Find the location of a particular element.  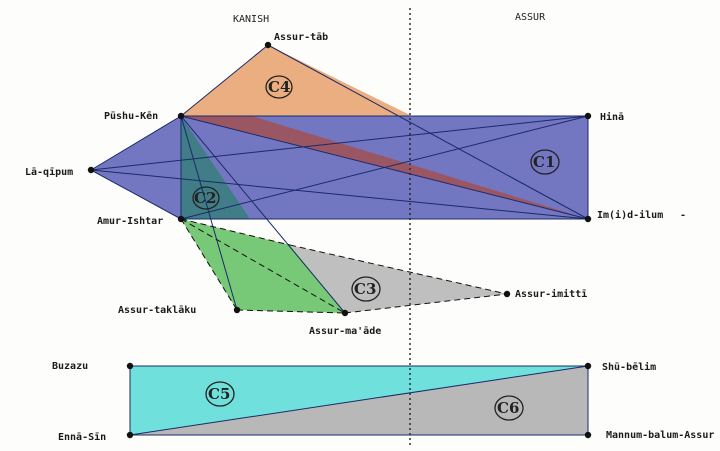

svg-text: C6 is located at coordinates (508, 408).